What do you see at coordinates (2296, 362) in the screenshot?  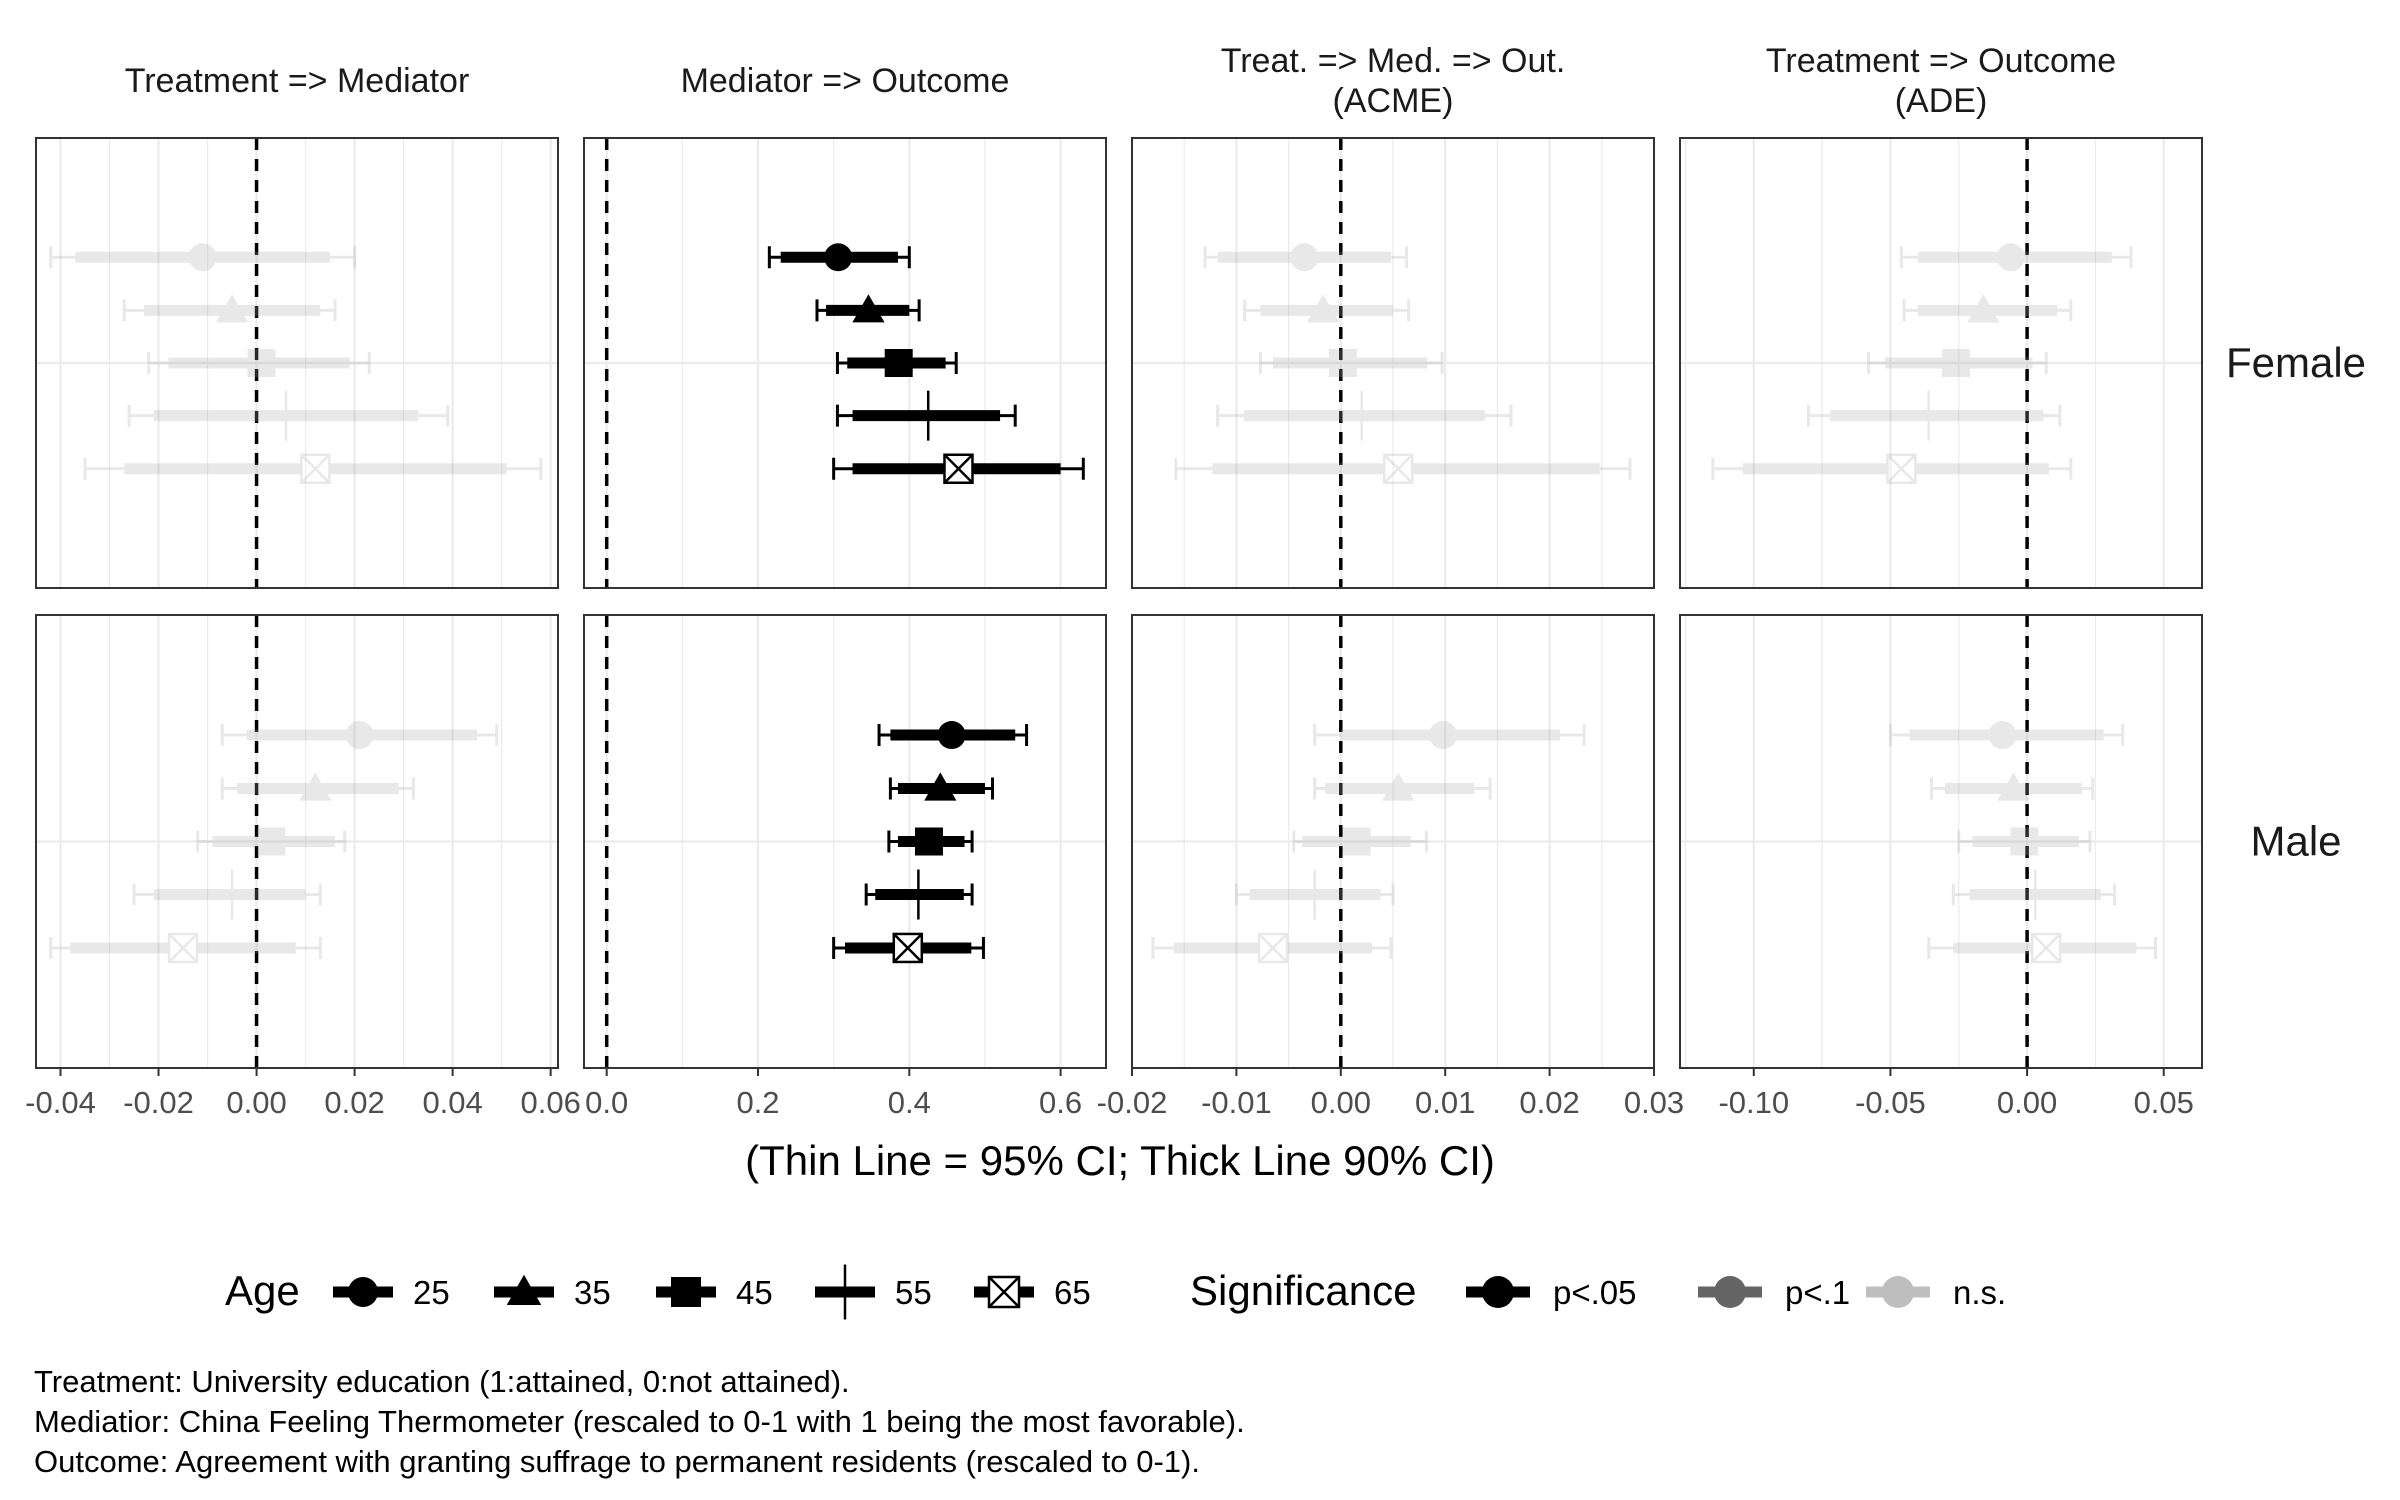 I see `row-strip-label: Female` at bounding box center [2296, 362].